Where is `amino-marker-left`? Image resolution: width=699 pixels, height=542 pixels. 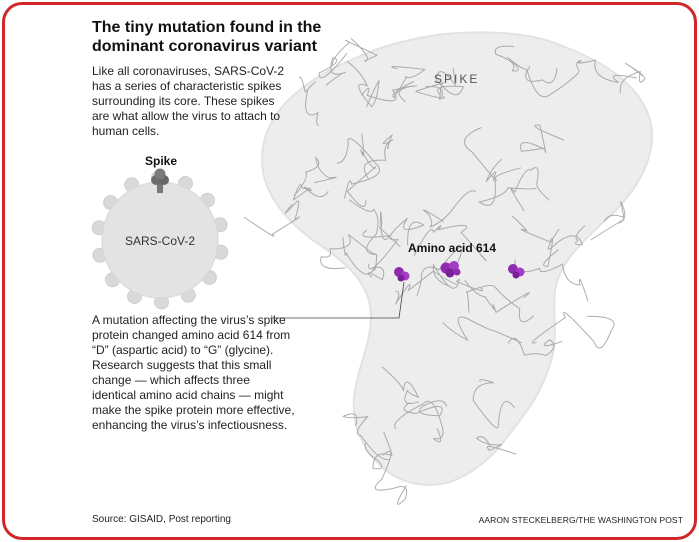
amino-marker-left is located at coordinates (402, 274).